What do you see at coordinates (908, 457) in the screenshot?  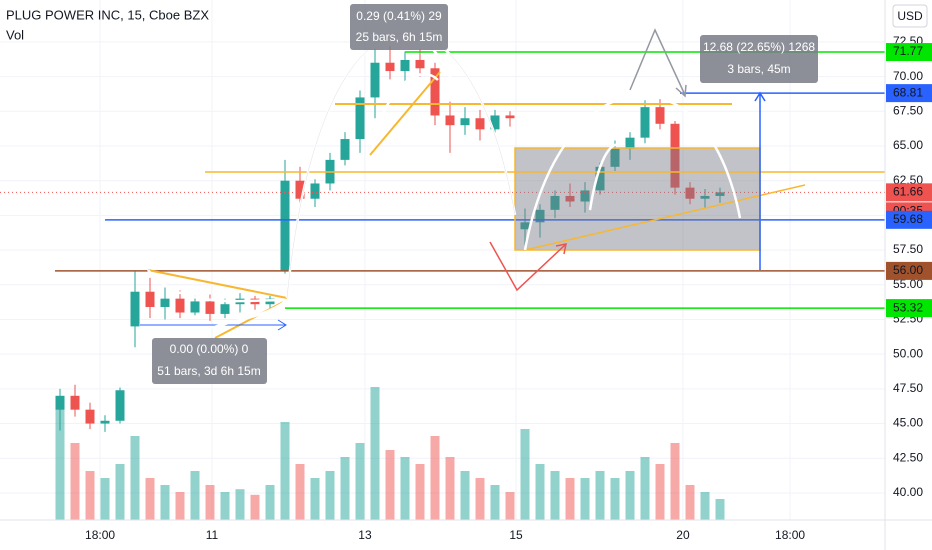 I see `y-tick-label: 42.50` at bounding box center [908, 457].